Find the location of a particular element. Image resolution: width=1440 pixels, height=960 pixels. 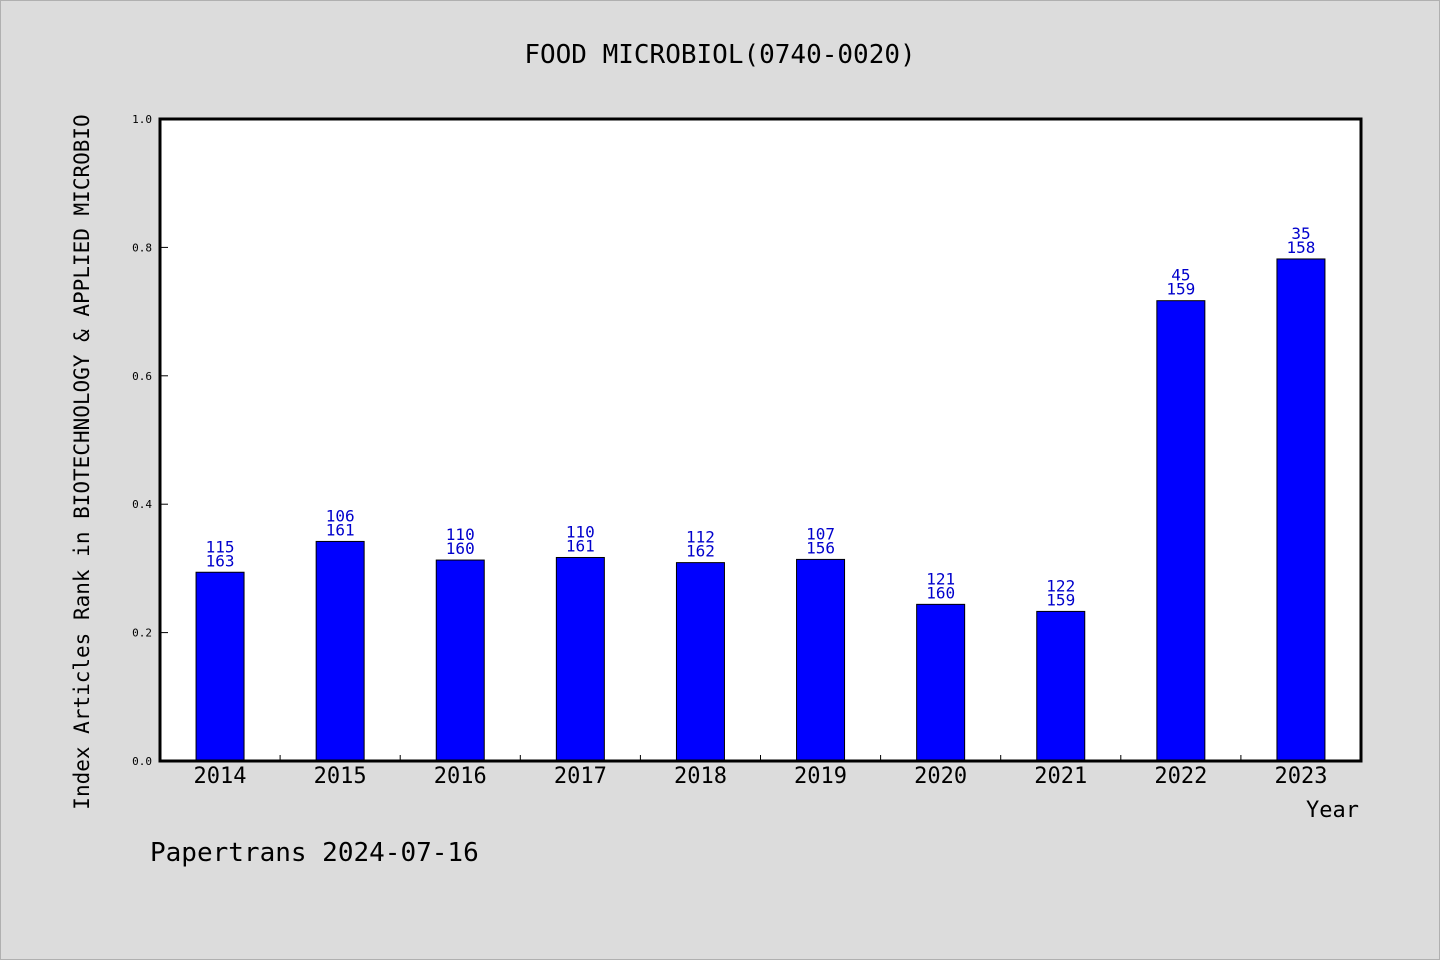

bar-2020 is located at coordinates (941, 682).